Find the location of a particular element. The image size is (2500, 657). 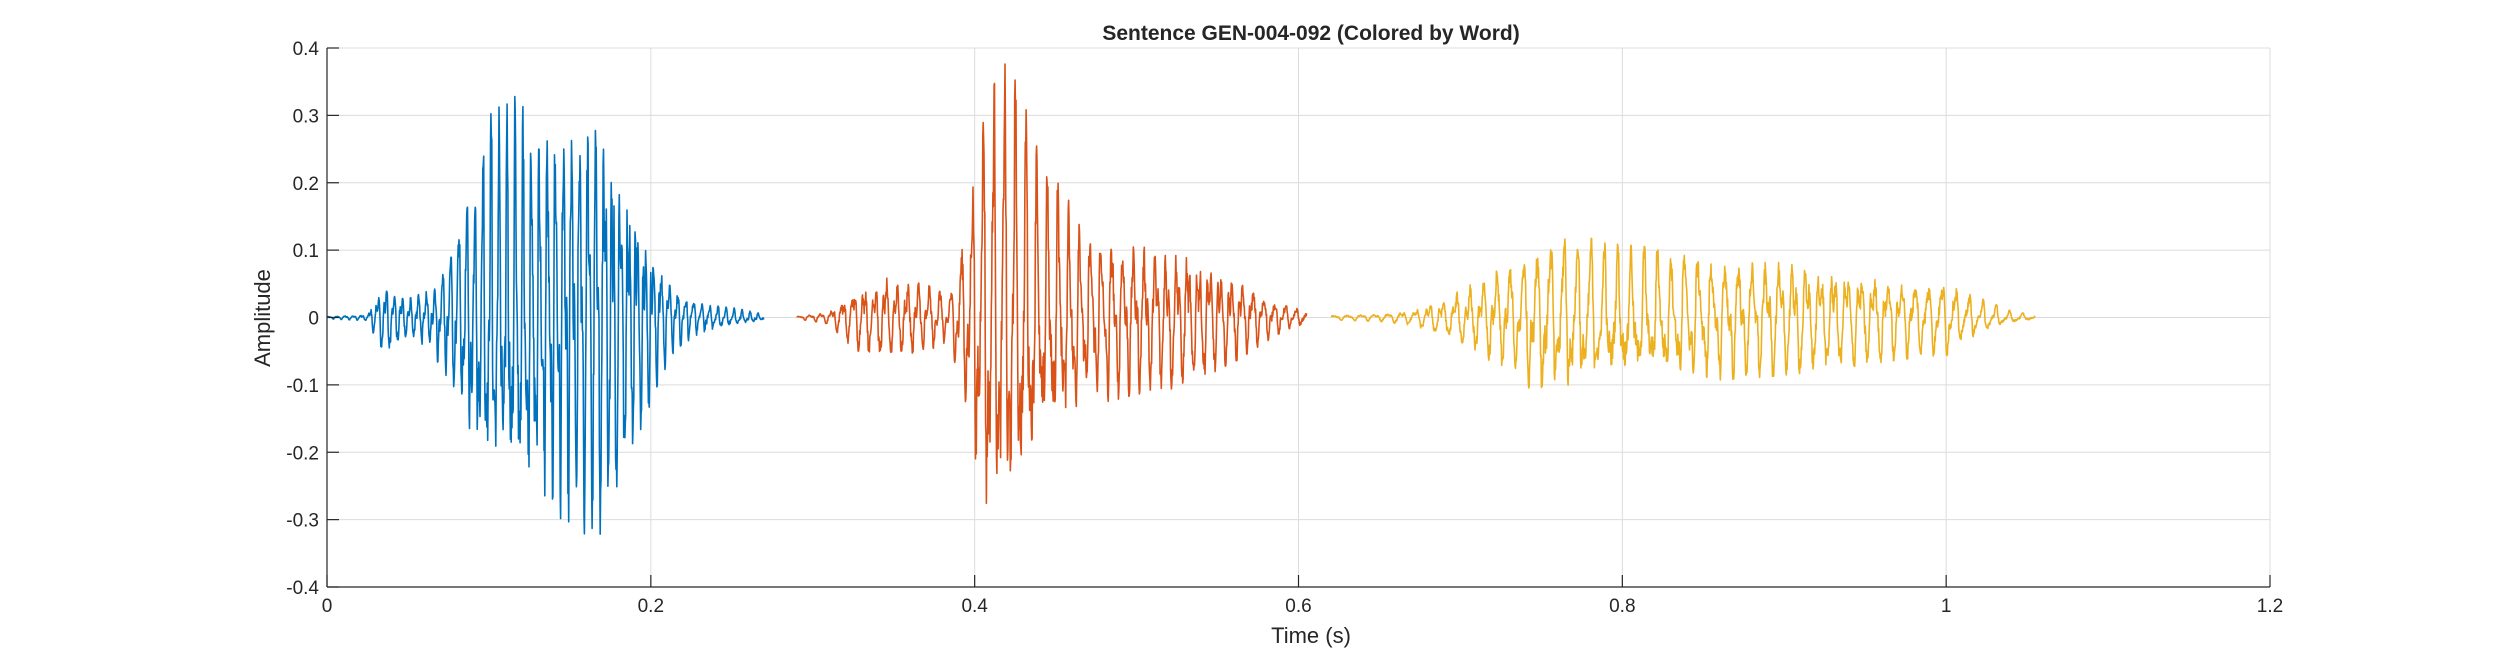

x-tick-label: 1 is located at coordinates (1946, 606).